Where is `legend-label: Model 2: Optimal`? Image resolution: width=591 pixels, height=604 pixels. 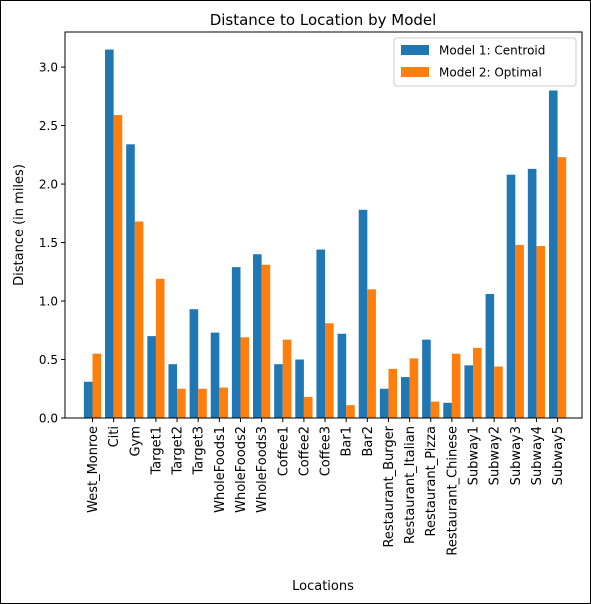
legend-label: Model 2: Optimal is located at coordinates (490, 73).